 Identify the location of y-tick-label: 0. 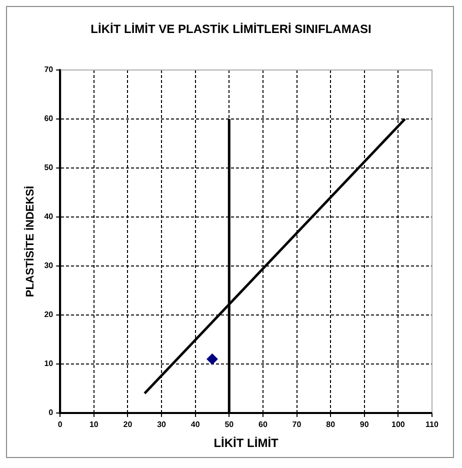
(51, 413).